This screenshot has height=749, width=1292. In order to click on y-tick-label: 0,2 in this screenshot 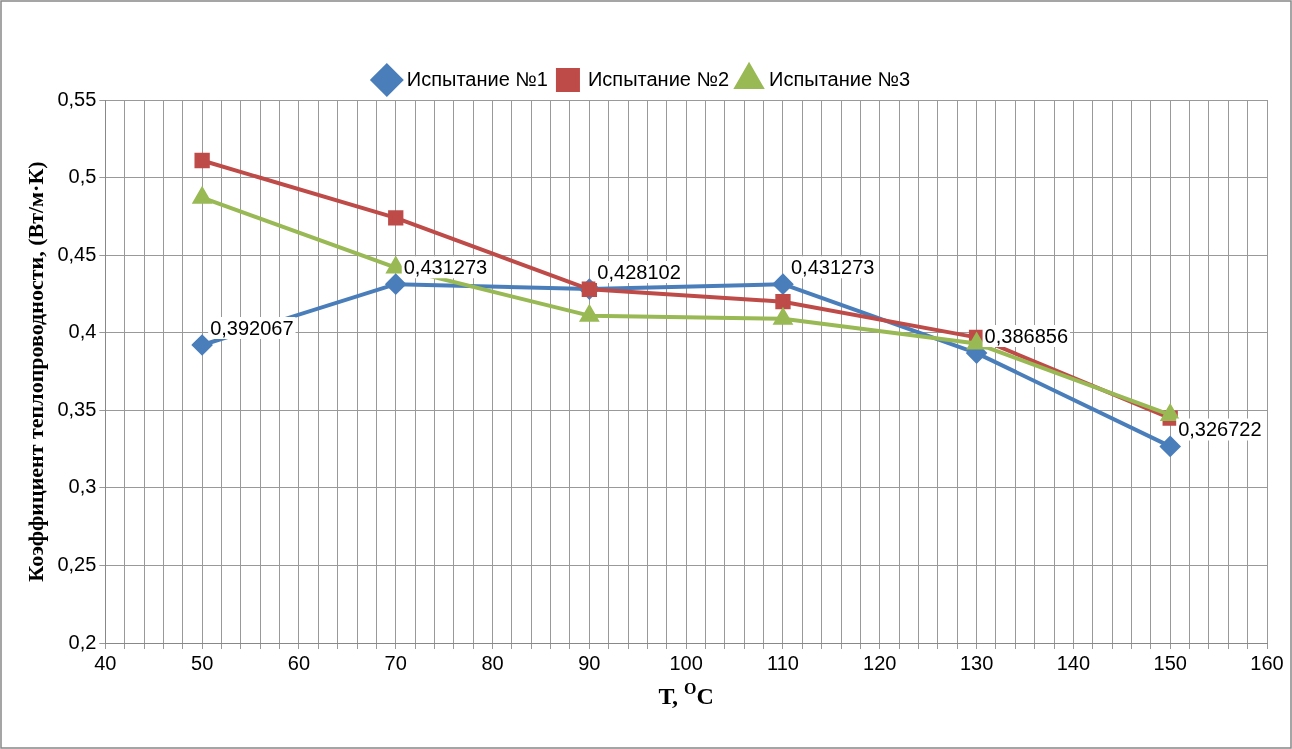, I will do `click(82, 641)`.